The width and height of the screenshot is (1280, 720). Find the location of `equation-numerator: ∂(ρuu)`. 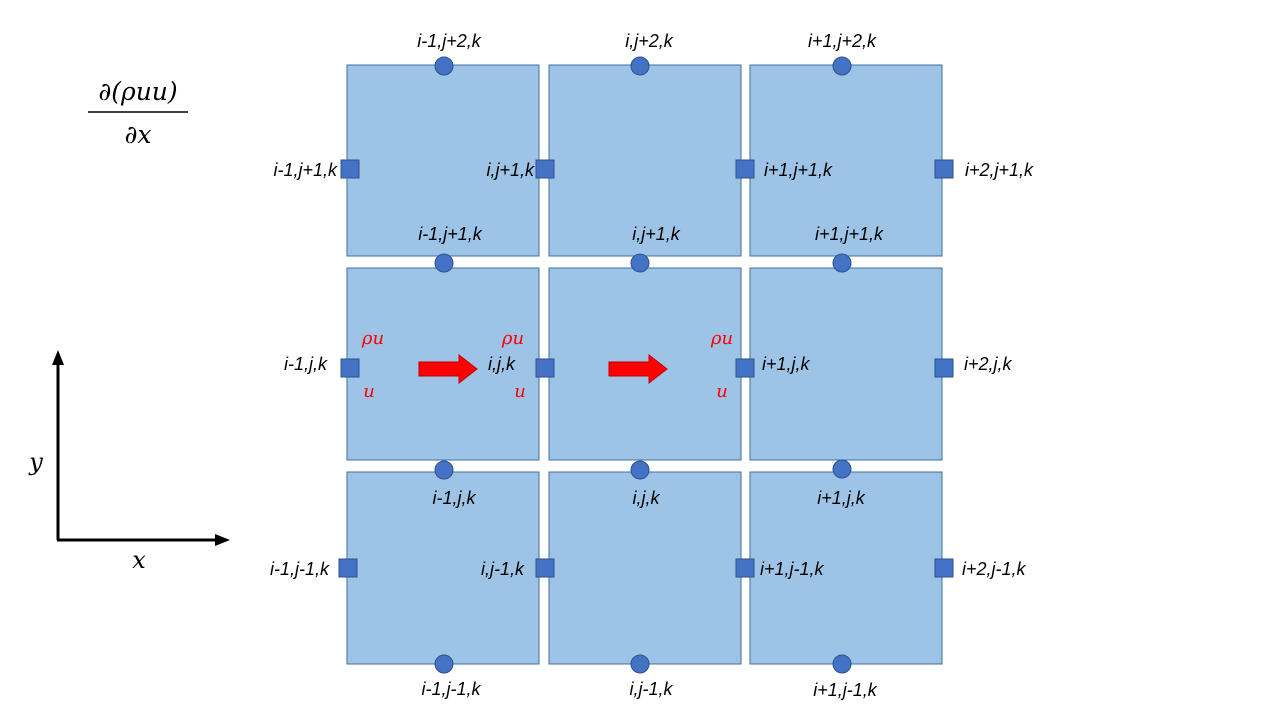

equation-numerator: ∂(ρuu) is located at coordinates (137, 91).